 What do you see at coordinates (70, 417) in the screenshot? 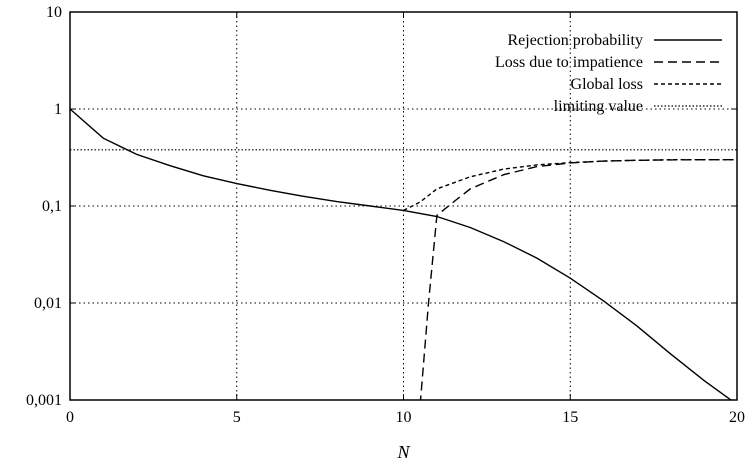
I see `x-tick-label: 0` at bounding box center [70, 417].